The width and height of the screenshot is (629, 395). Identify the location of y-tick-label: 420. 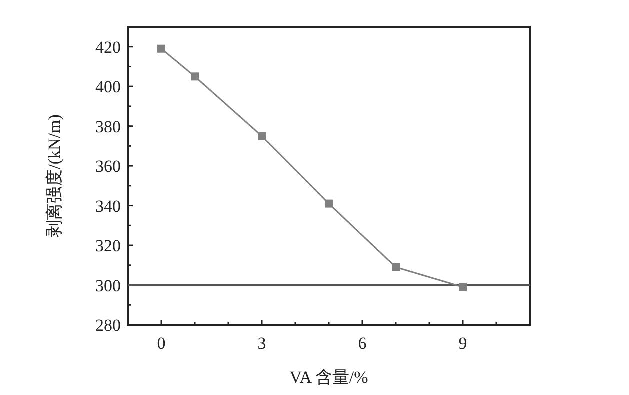
(108, 47).